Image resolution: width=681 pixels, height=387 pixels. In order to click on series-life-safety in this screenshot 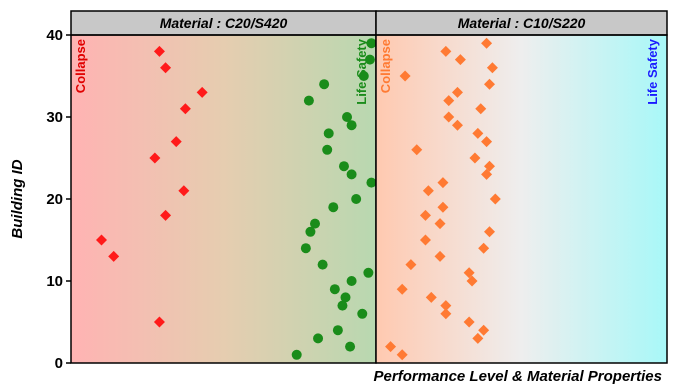, I will do `click(334, 199)`.